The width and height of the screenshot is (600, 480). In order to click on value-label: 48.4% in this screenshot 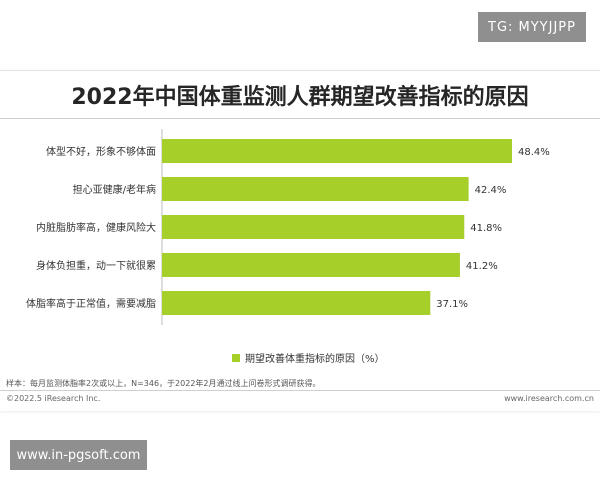, I will do `click(534, 152)`.